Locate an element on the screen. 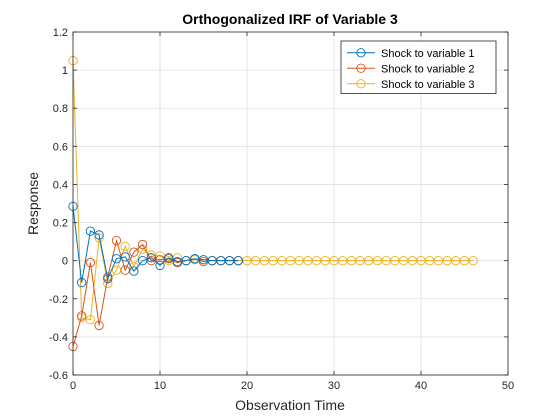 The image size is (560, 420). legend-label: Shock to variable 1 is located at coordinates (428, 54).